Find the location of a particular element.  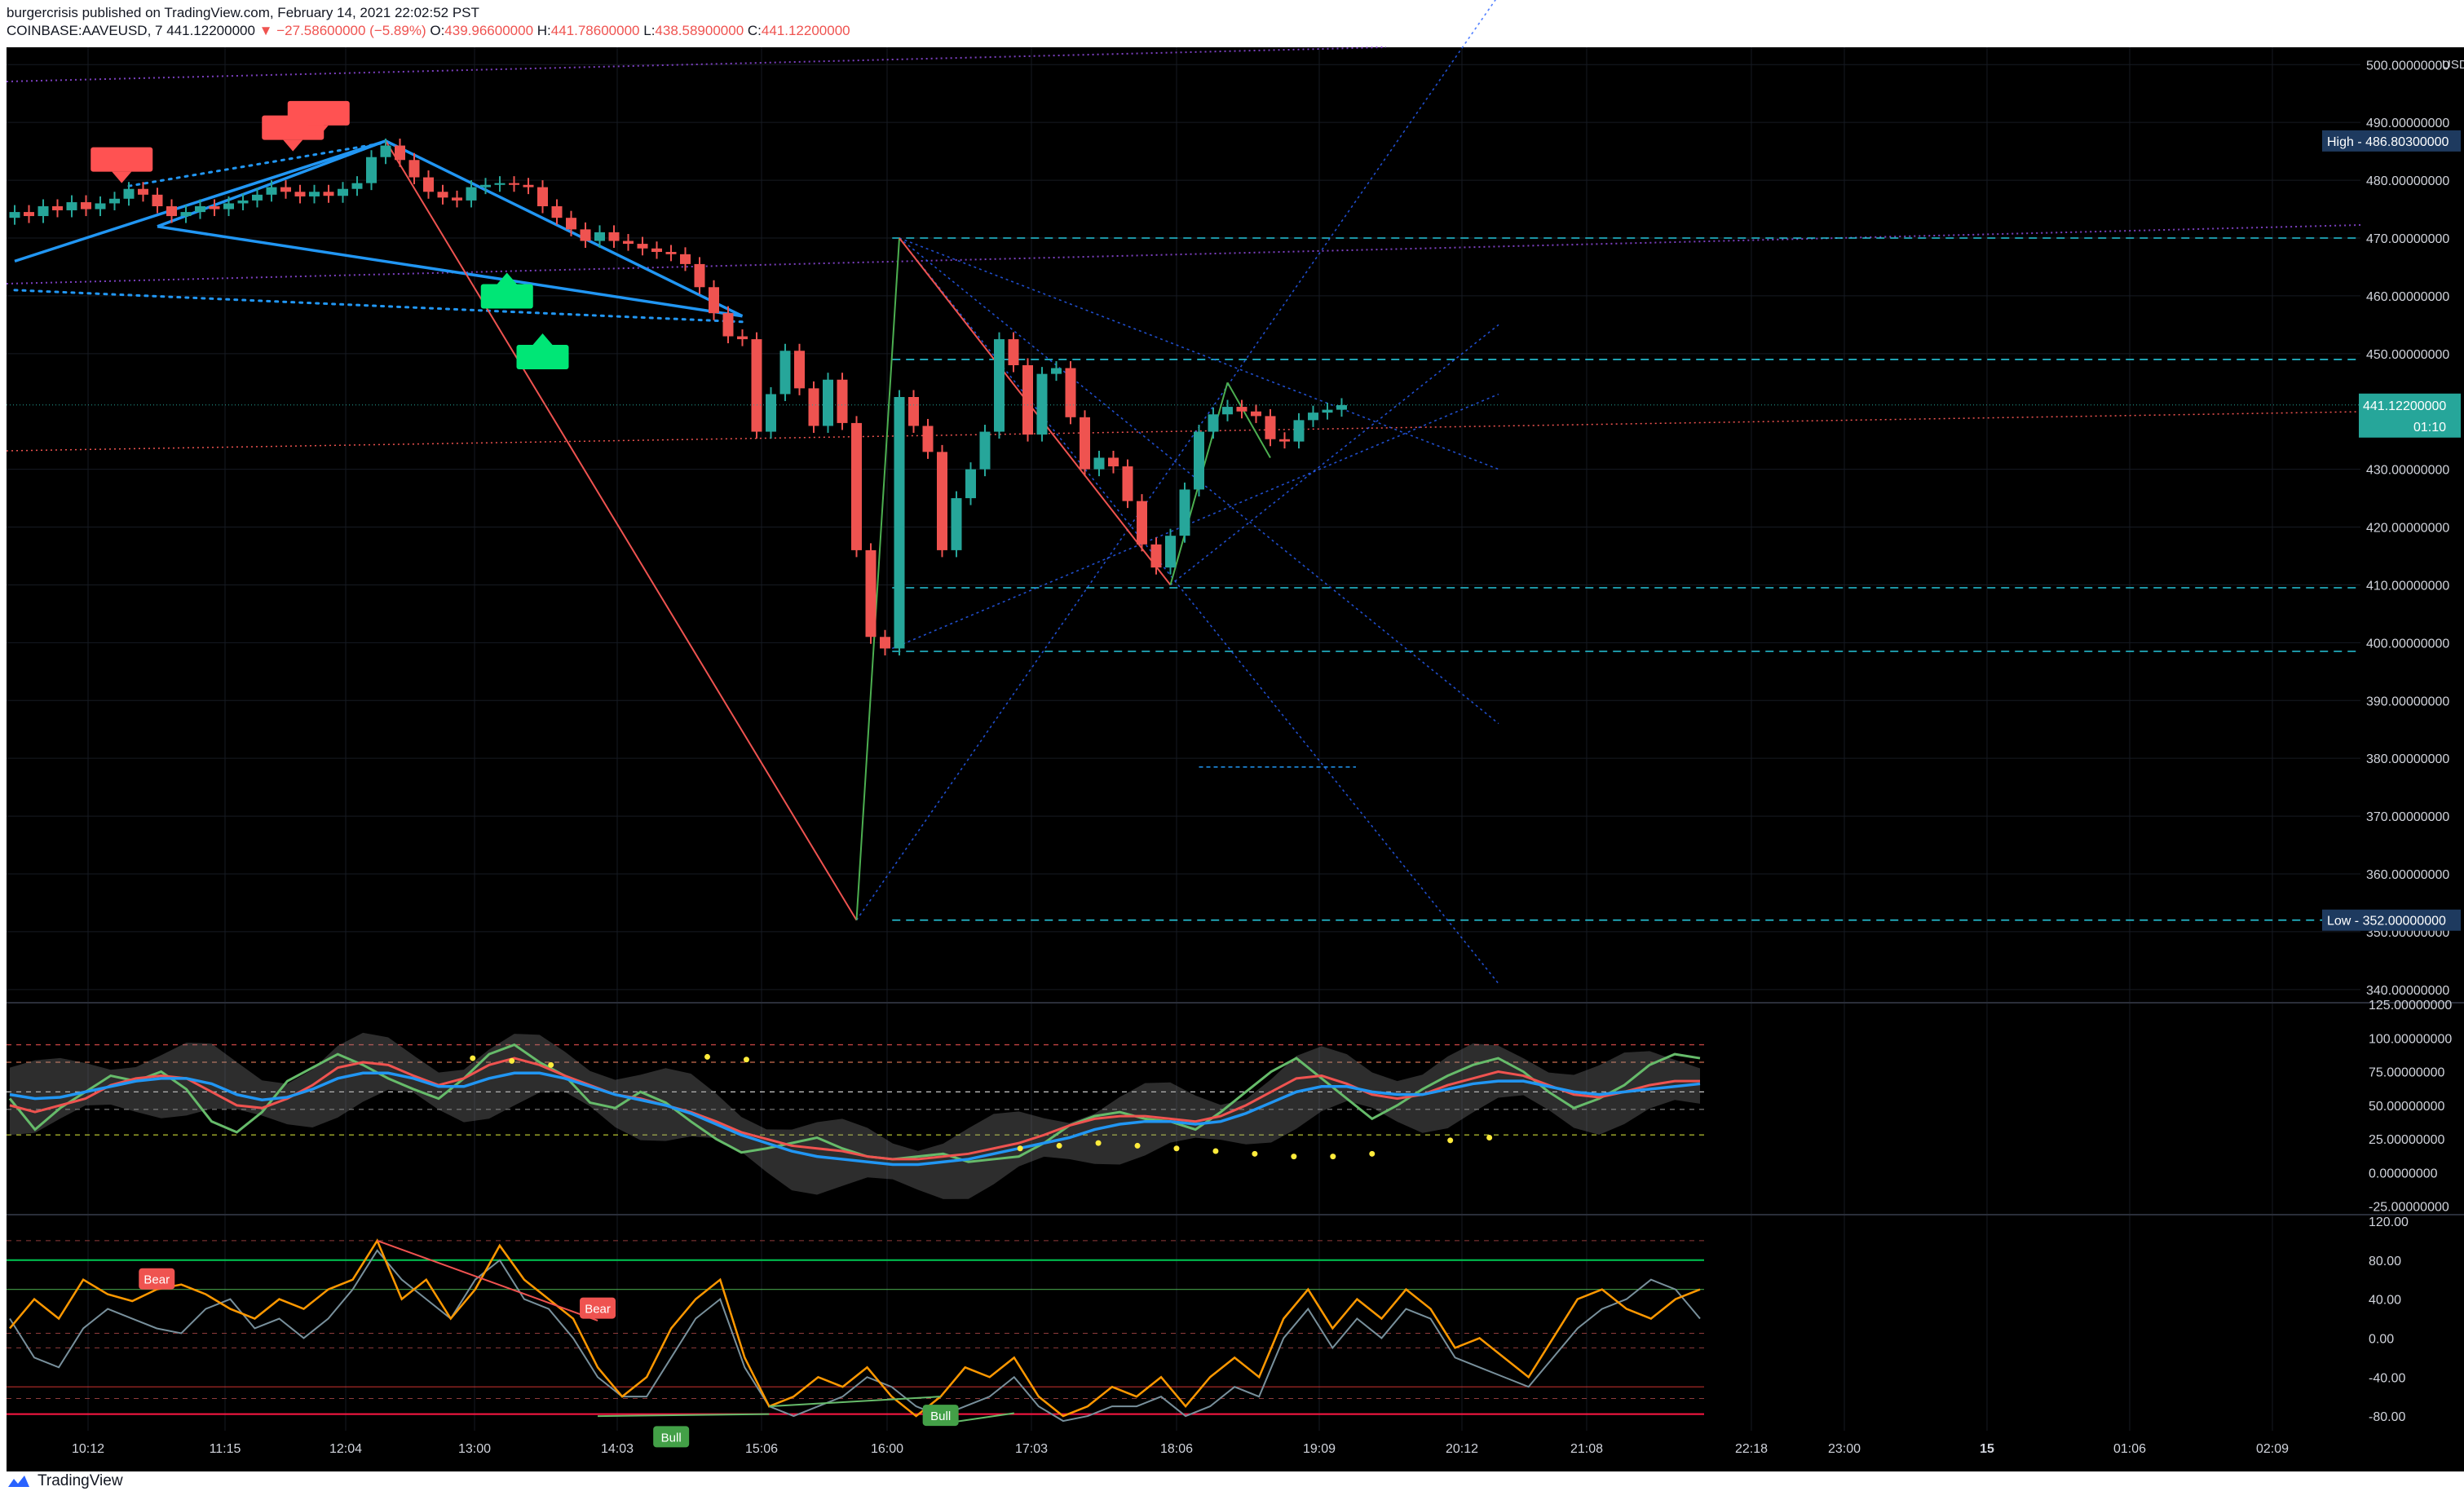

price-tick-label: 490.00000000 is located at coordinates (2407, 123).